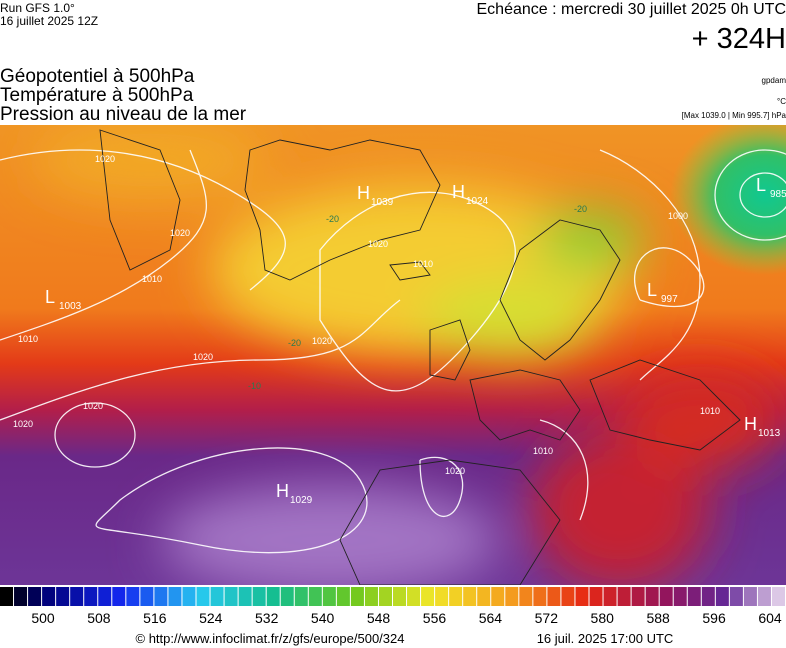 This screenshot has width=786, height=648. What do you see at coordinates (658, 618) in the screenshot?
I see `colorbar-label: 588` at bounding box center [658, 618].